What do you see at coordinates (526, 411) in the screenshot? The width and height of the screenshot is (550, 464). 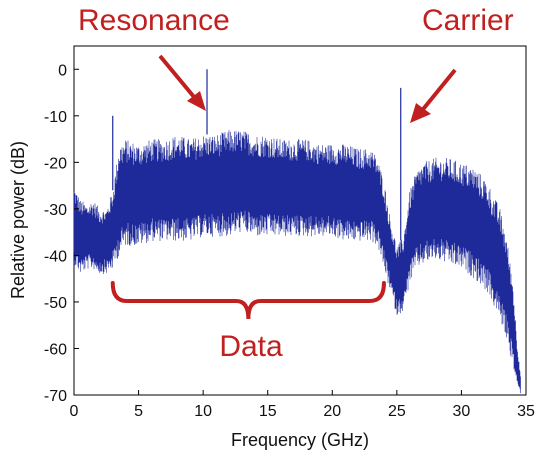 I see `x-tick-label: 35` at bounding box center [526, 411].